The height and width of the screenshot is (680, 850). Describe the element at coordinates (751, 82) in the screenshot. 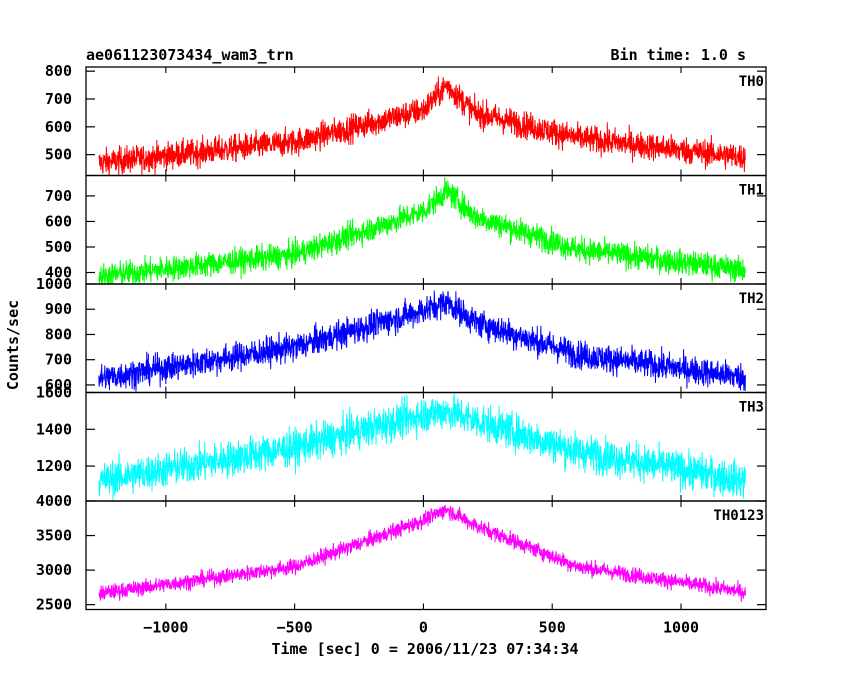

I see `panel-name-label: TH0` at that location.